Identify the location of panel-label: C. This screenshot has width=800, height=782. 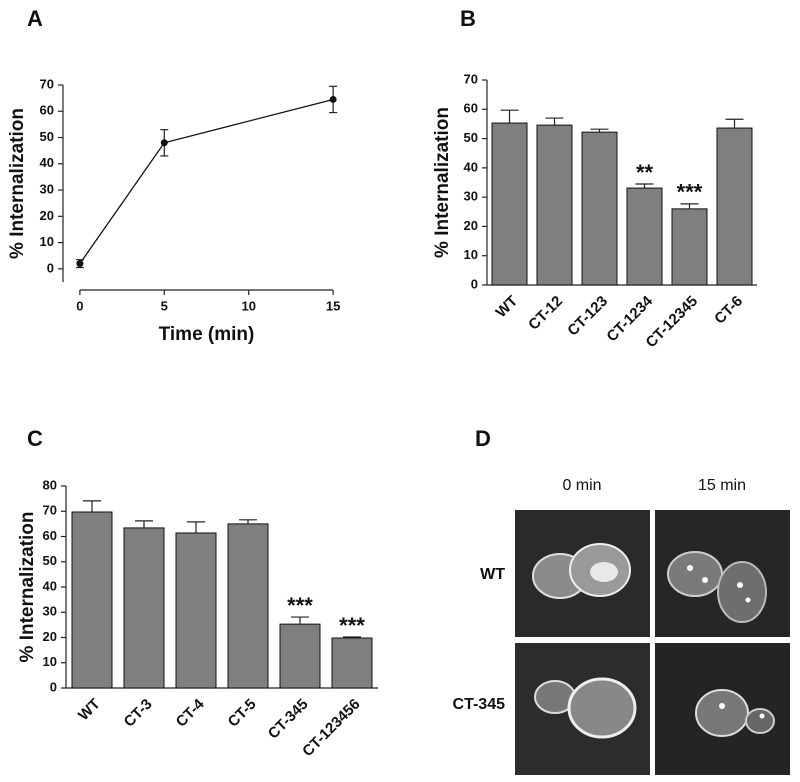
(35, 438).